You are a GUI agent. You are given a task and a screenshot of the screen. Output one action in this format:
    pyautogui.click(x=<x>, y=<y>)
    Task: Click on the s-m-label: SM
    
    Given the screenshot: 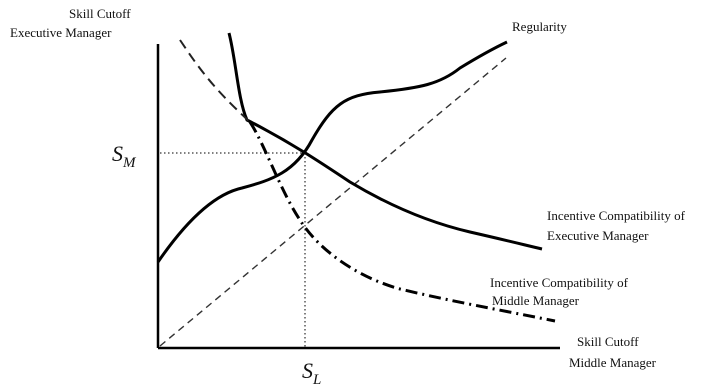 What is the action you would take?
    pyautogui.click(x=124, y=156)
    